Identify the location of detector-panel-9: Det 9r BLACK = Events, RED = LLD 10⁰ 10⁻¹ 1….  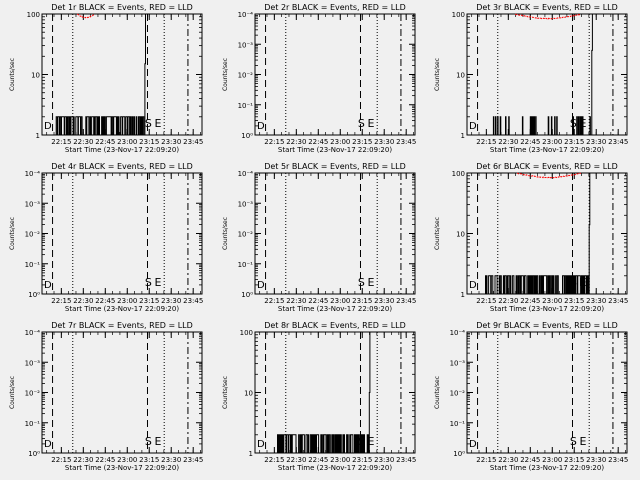
(531, 396).